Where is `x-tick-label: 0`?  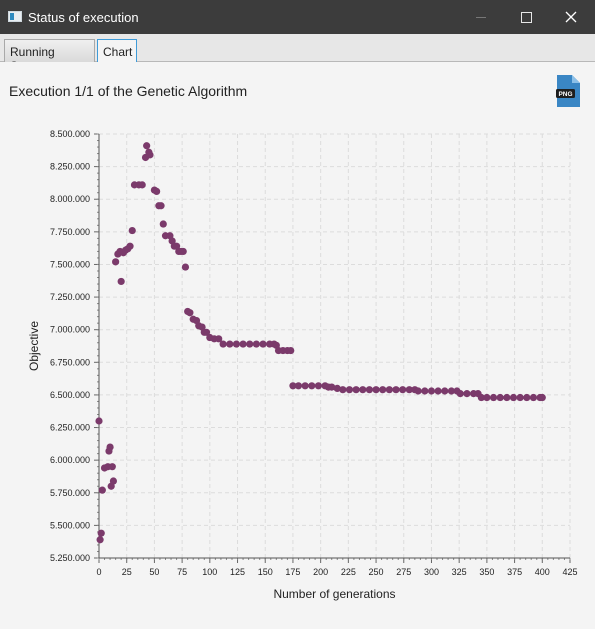 x-tick-label: 0 is located at coordinates (98, 572).